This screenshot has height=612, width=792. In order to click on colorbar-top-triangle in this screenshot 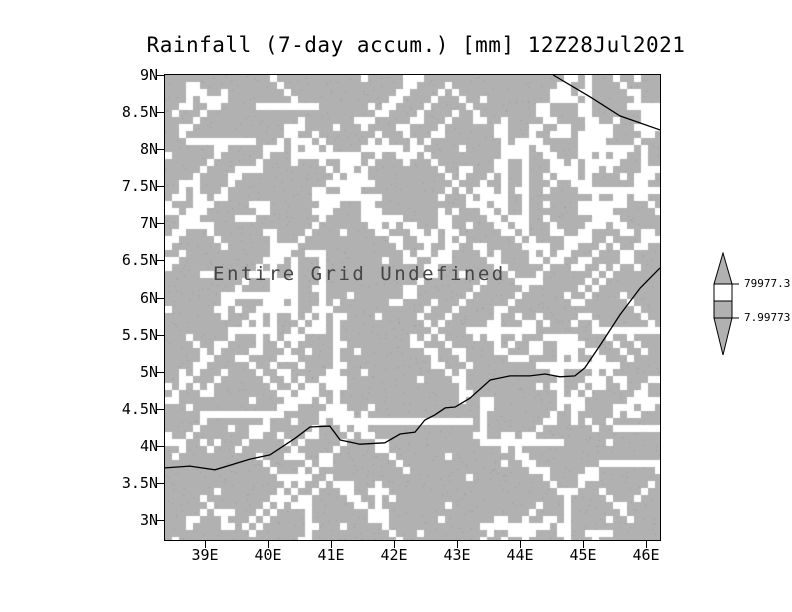, I will do `click(723, 268)`.